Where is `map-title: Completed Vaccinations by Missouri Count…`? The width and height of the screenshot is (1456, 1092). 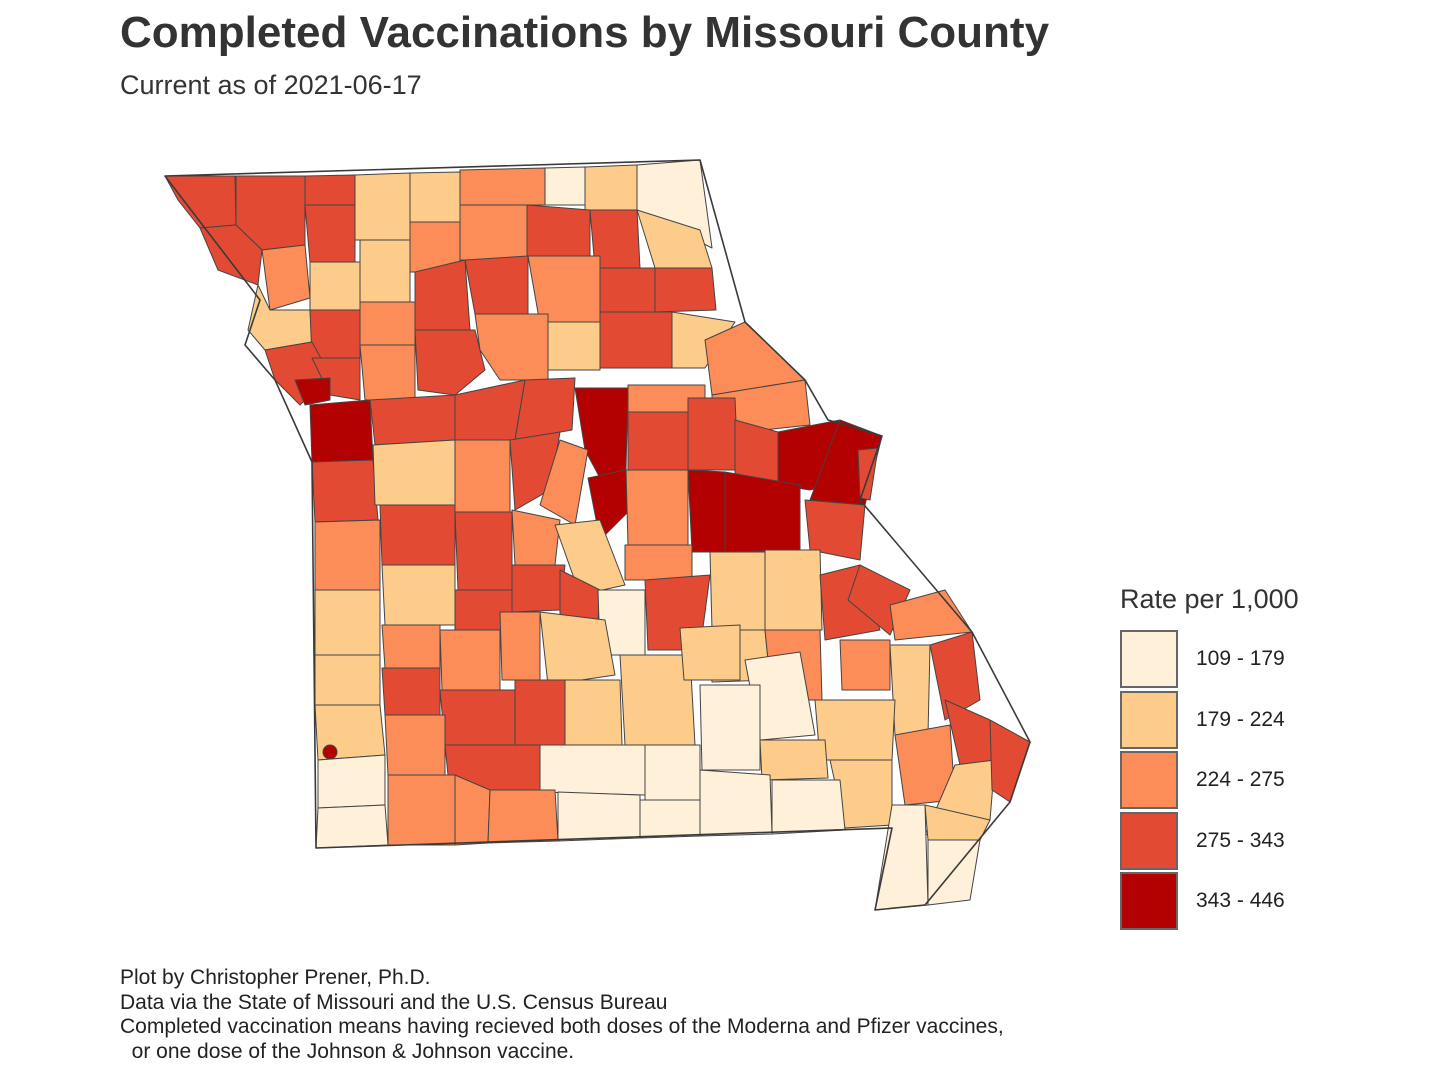
map-title: Completed Vaccinations by Missouri Count… is located at coordinates (585, 32).